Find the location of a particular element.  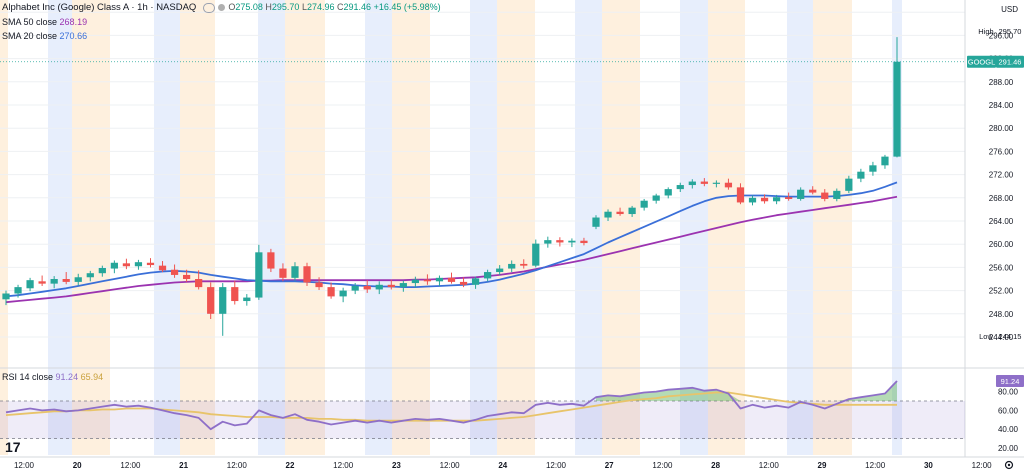

sma20-value: 270.66 is located at coordinates (73, 36).